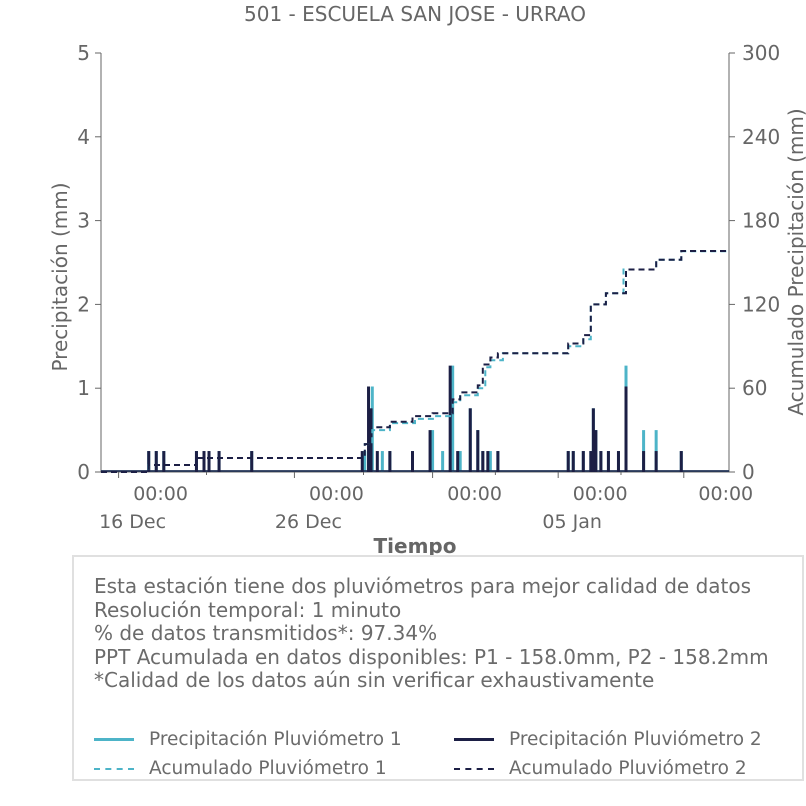  I want to click on y2-tick-label: 240, so click(761, 137).